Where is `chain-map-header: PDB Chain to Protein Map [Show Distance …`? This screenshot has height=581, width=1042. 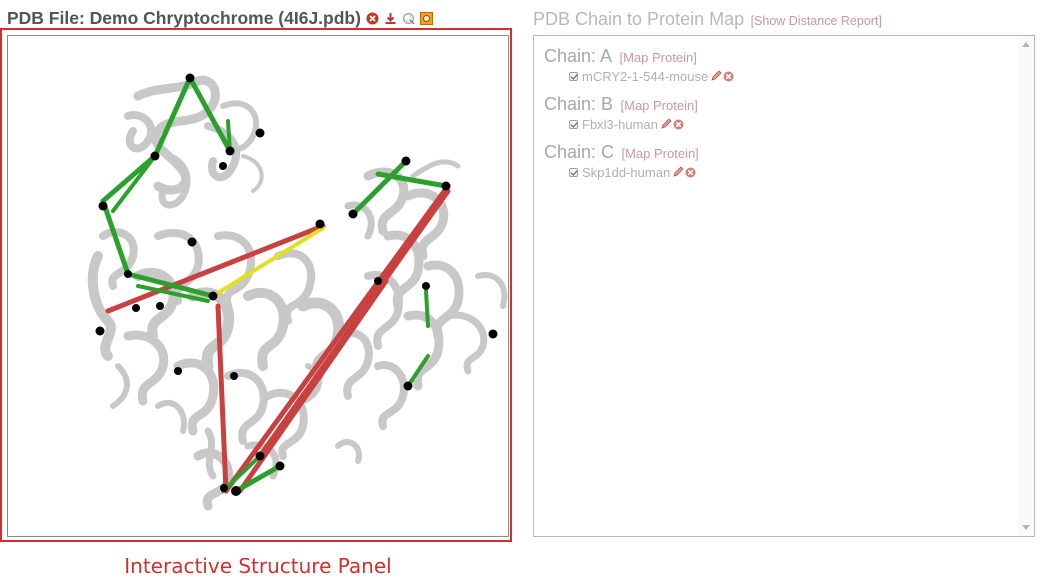
chain-map-header: PDB Chain to Protein Map [Show Distance … is located at coordinates (707, 19).